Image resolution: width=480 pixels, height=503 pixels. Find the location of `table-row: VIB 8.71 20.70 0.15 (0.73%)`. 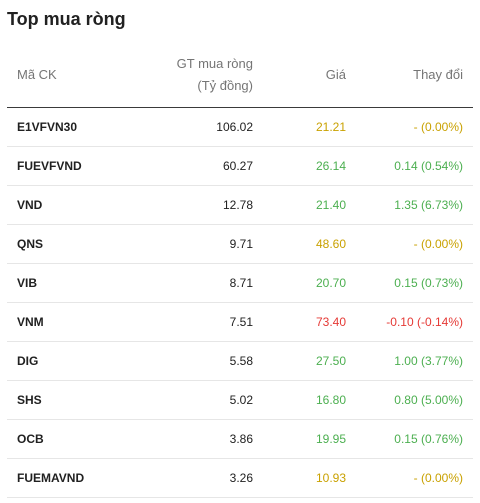

table-row: VIB 8.71 20.70 0.15 (0.73%) is located at coordinates (240, 283).